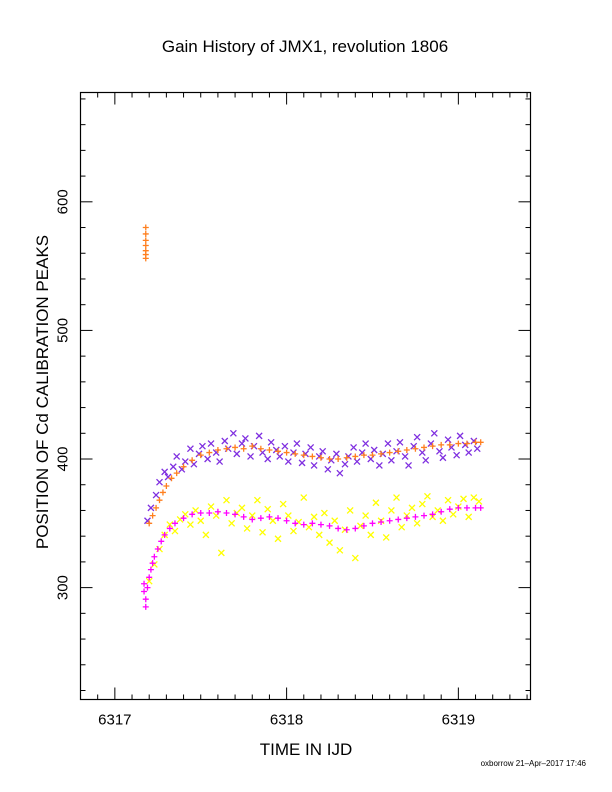 The width and height of the screenshot is (612, 792). What do you see at coordinates (312, 477) in the screenshot?
I see `series-purple` at bounding box center [312, 477].